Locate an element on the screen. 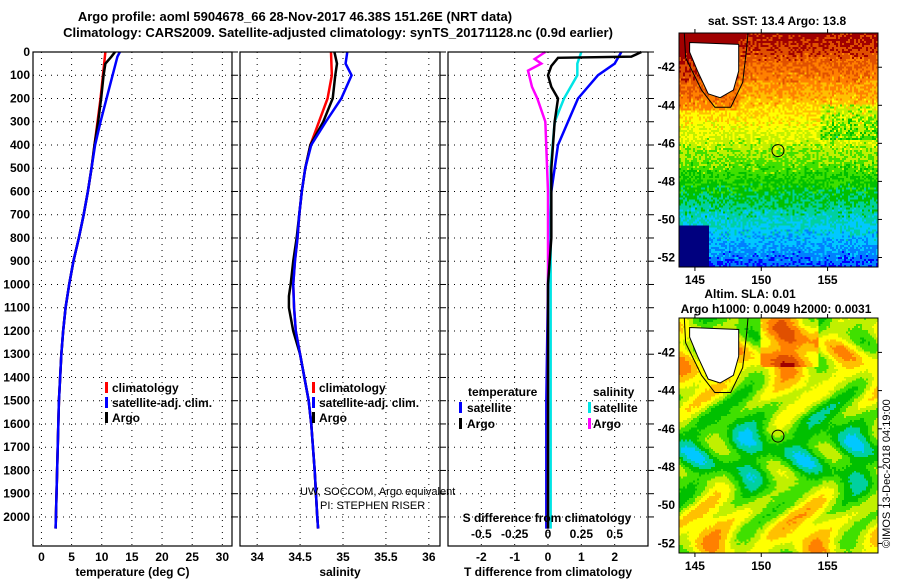  x-tick-label: -1 is located at coordinates (514, 557).